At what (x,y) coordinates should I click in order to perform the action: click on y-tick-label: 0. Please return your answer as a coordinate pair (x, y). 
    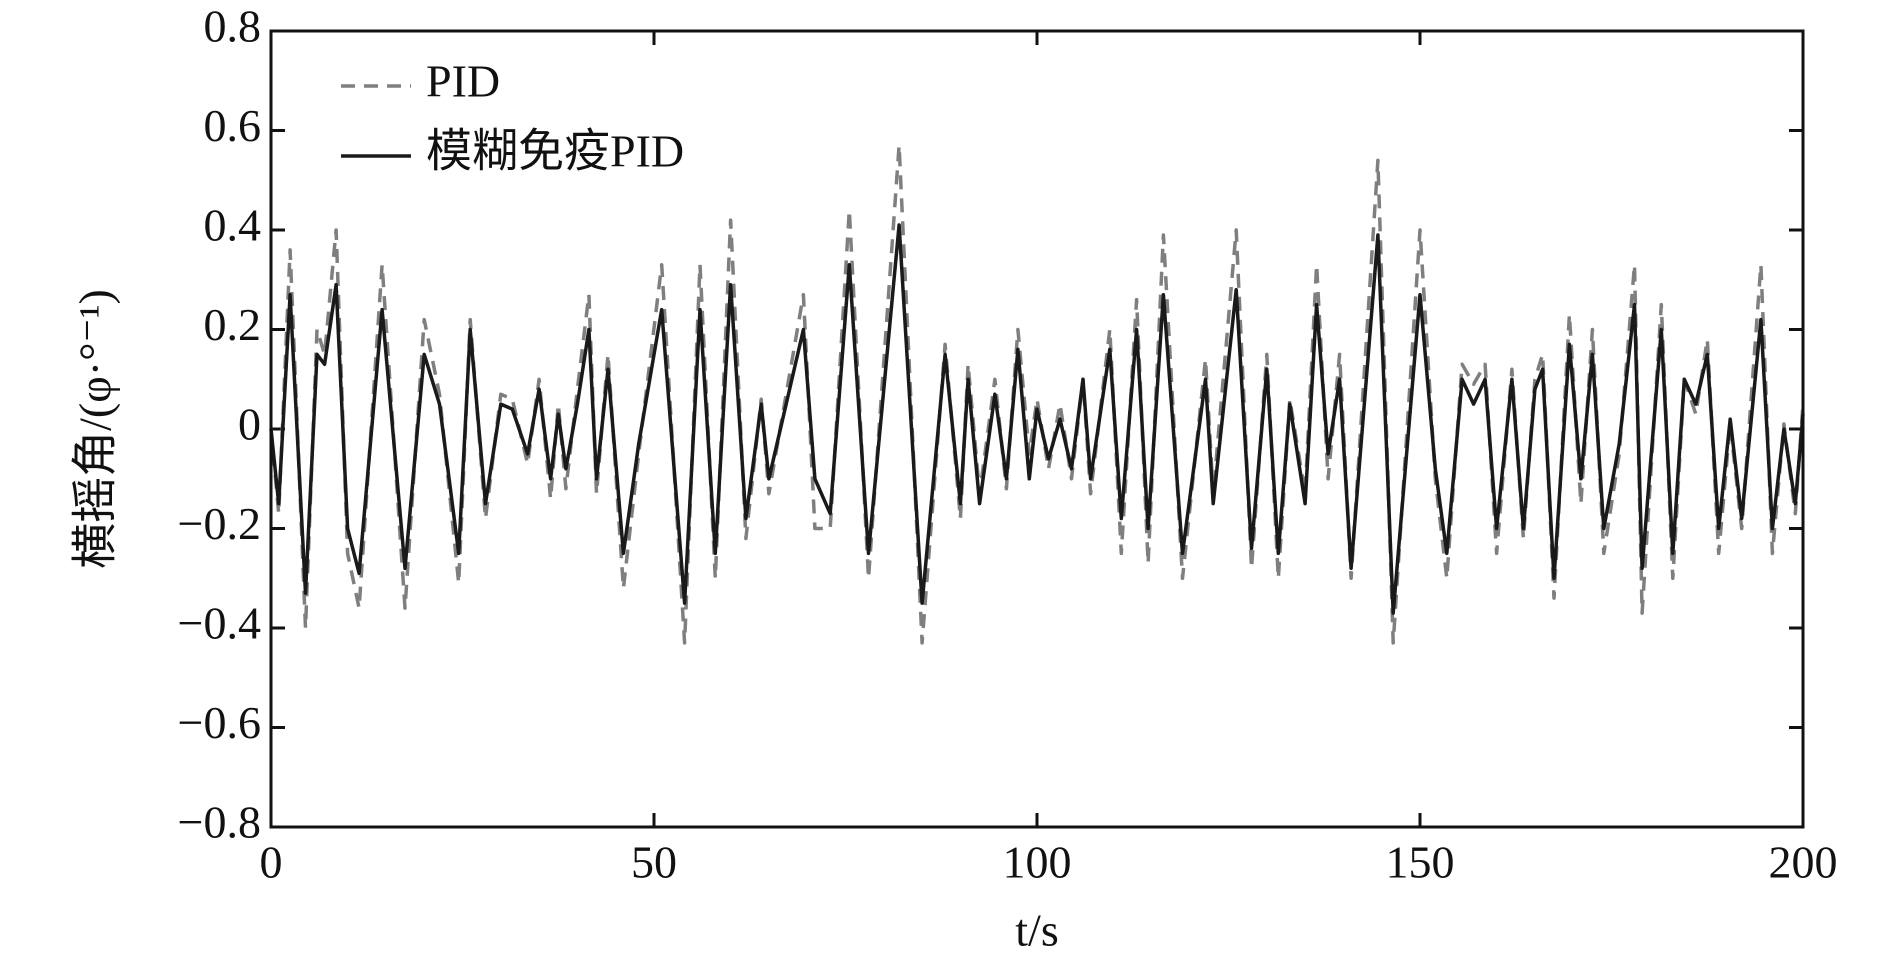
    Looking at the image, I should click on (249, 424).